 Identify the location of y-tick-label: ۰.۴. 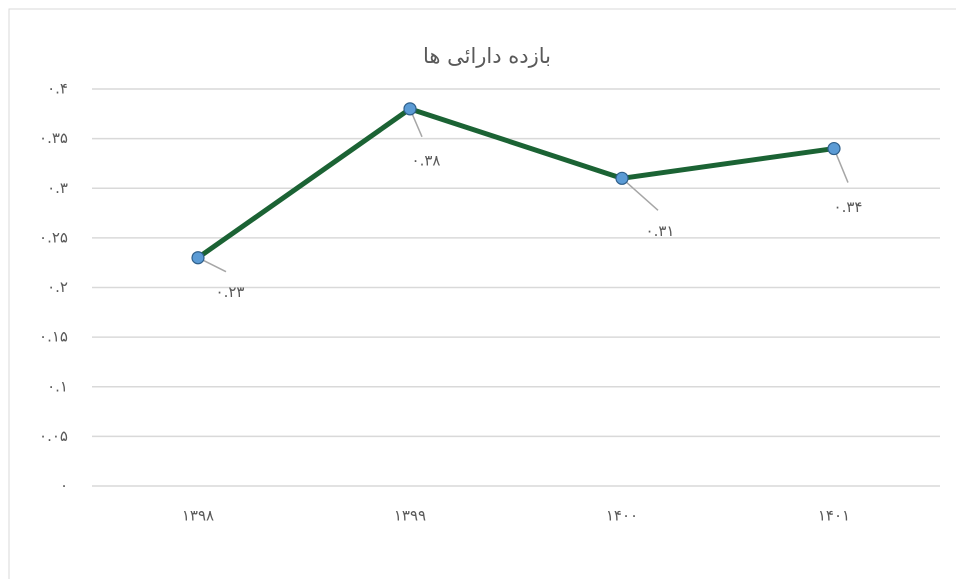
(57, 89).